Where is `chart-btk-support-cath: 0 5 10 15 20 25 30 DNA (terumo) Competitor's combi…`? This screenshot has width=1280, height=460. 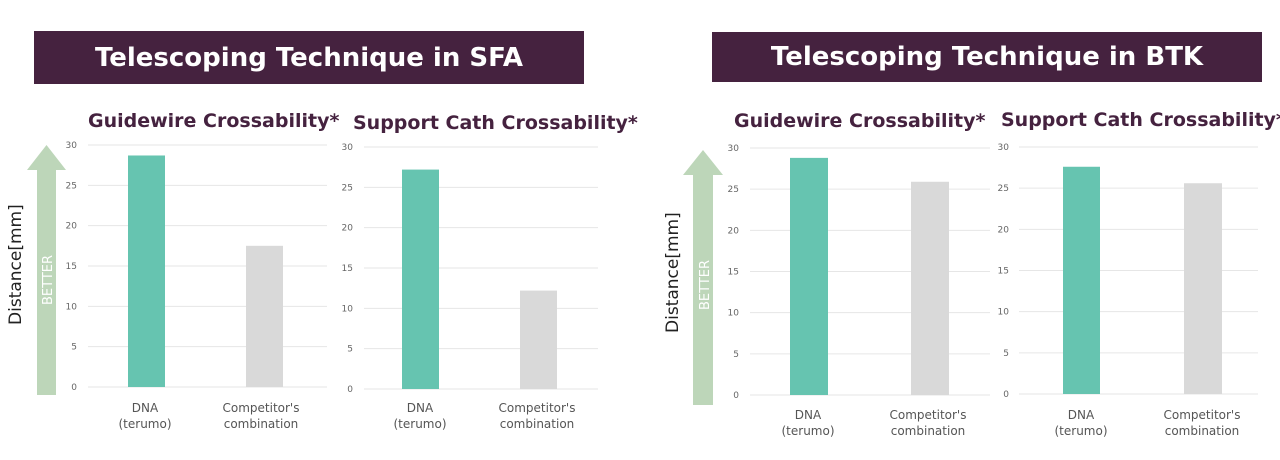
chart-btk-support-cath: 0 5 10 15 20 25 30 DNA (terumo) Competitor's combi… is located at coordinates (1128, 290).